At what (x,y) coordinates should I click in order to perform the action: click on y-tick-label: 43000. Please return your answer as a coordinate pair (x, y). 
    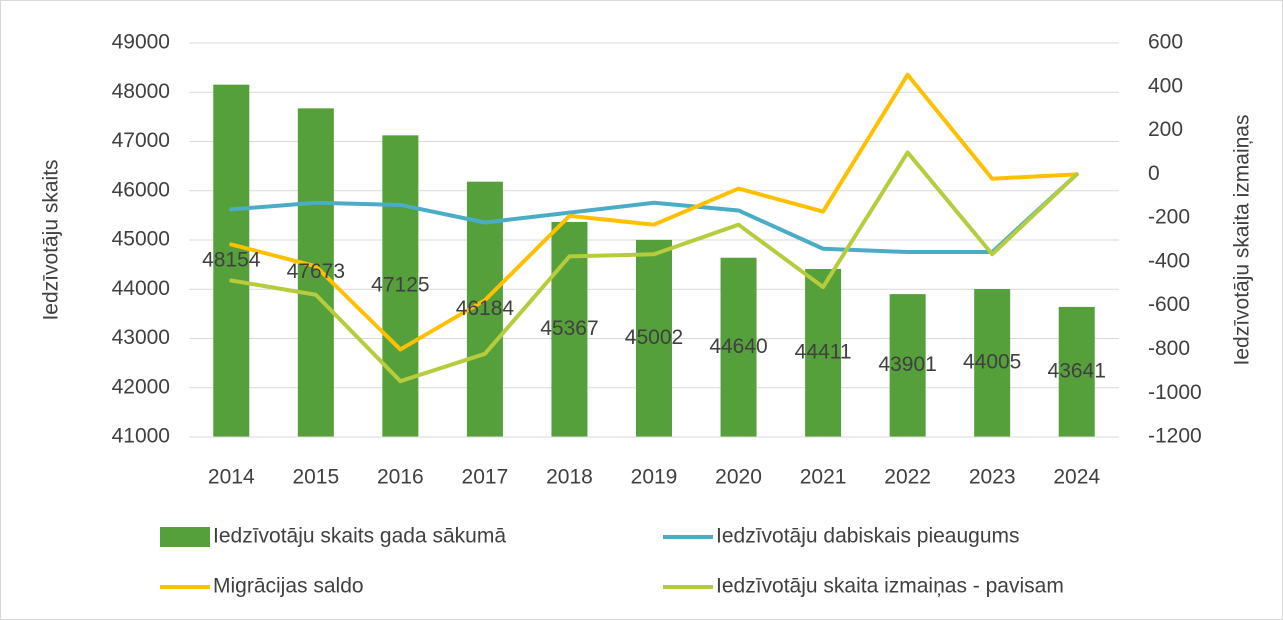
    Looking at the image, I should click on (141, 337).